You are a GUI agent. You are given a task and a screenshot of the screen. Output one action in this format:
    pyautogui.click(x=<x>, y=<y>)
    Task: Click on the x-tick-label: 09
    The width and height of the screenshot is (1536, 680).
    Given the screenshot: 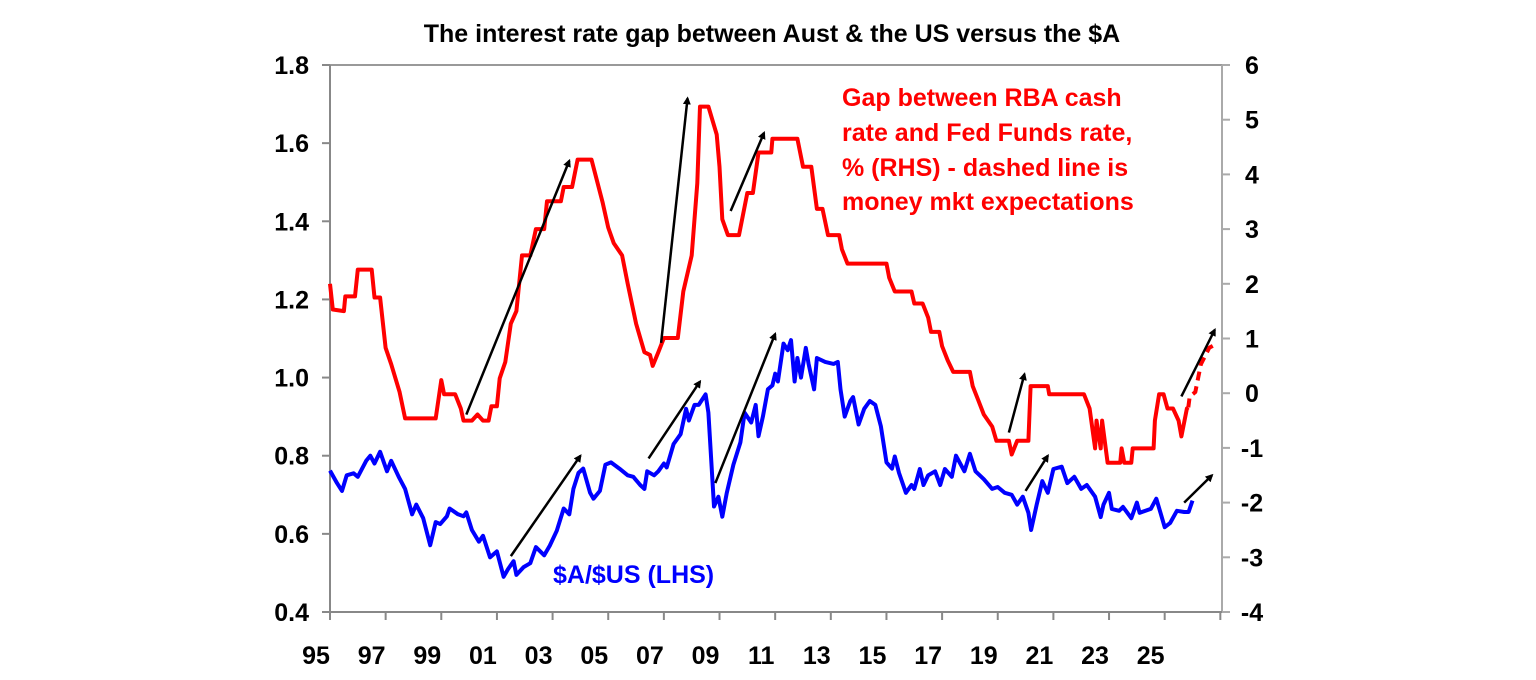 What is the action you would take?
    pyautogui.click(x=706, y=656)
    